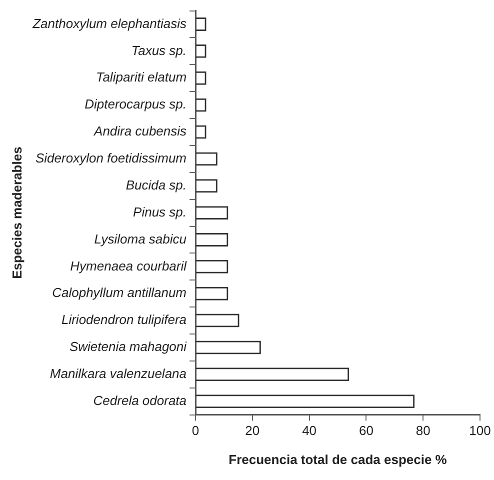 This screenshot has width=494, height=480. I want to click on x-tick-label: 60, so click(366, 430).